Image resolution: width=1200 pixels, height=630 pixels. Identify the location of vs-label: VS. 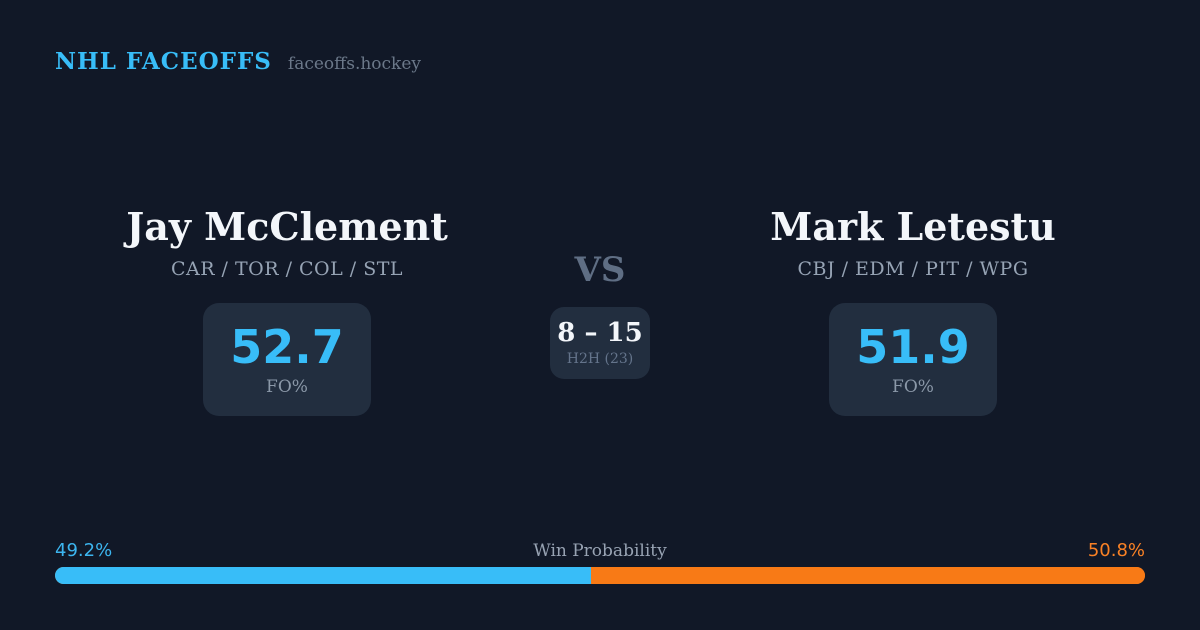
(600, 270).